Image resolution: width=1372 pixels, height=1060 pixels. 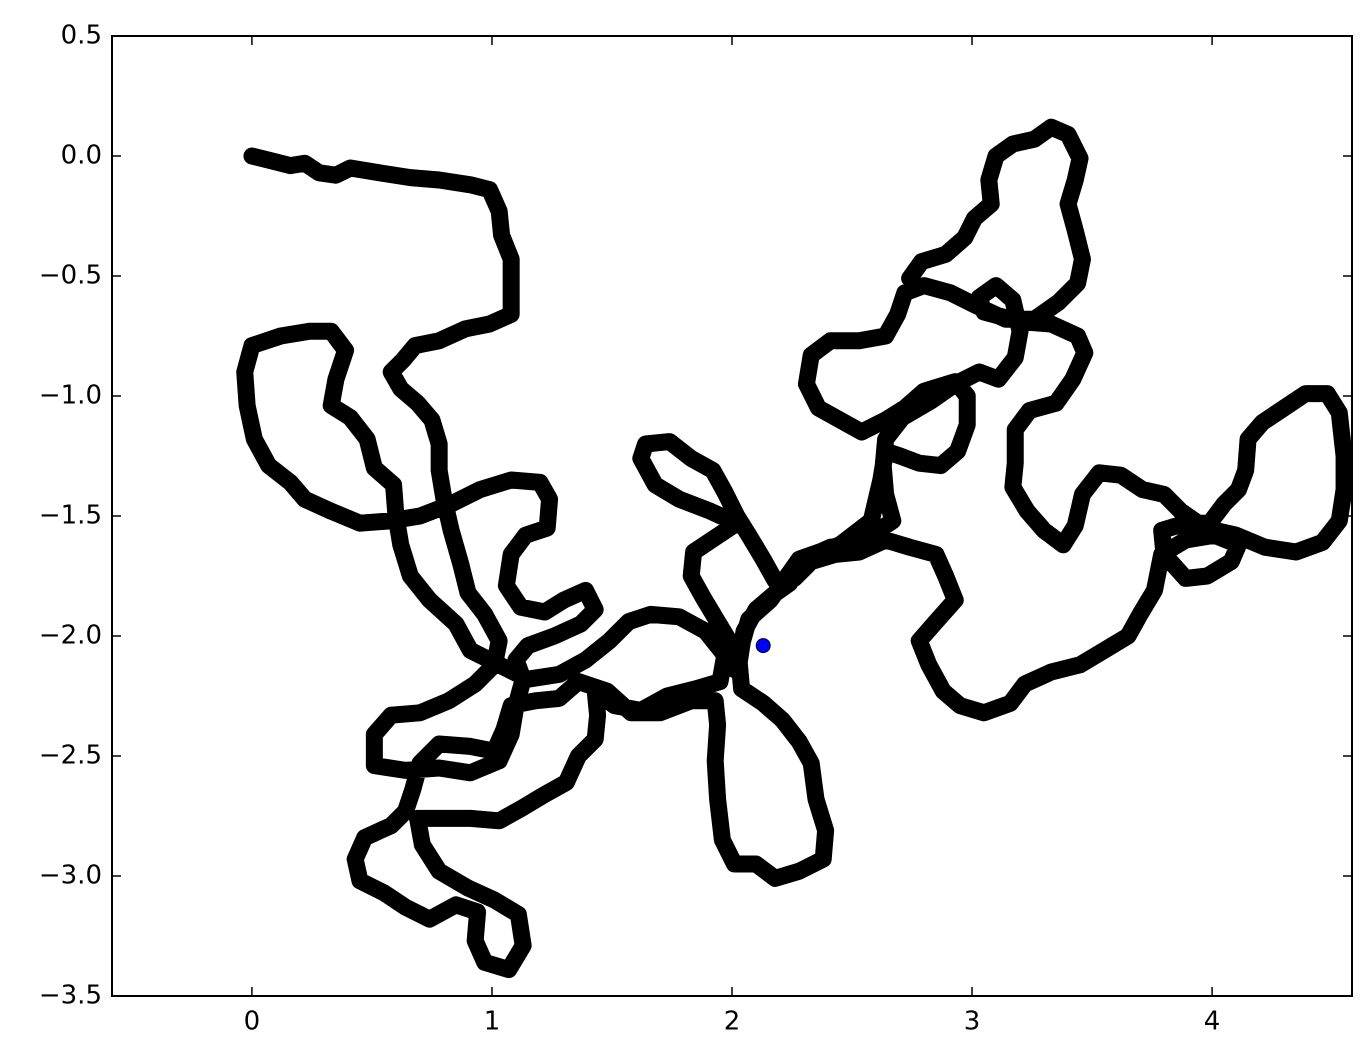 What do you see at coordinates (1212, 1022) in the screenshot?
I see `x-tick-label: 4` at bounding box center [1212, 1022].